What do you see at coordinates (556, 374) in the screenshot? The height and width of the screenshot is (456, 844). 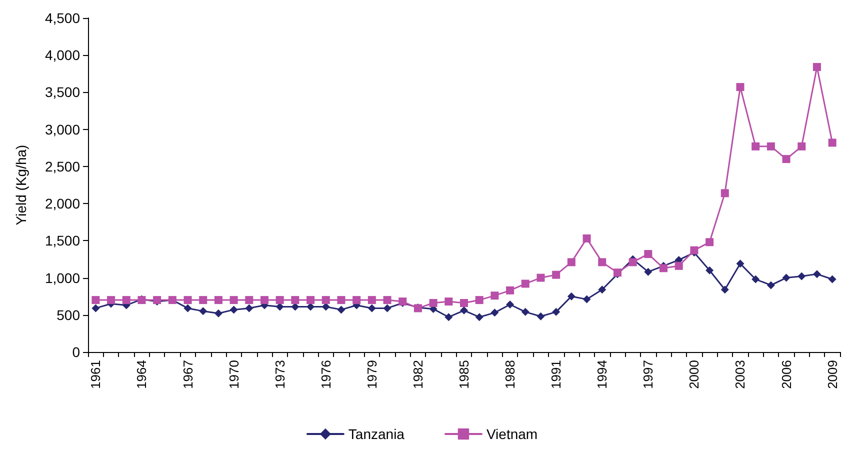 I see `x-tick-label: 1991` at bounding box center [556, 374].